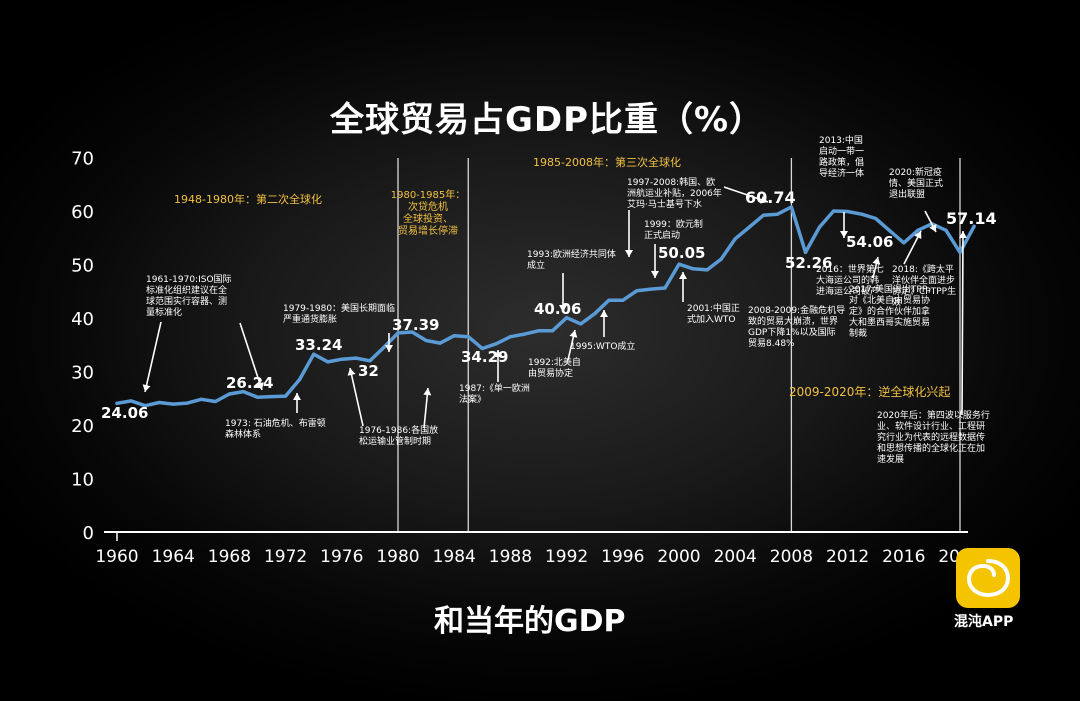 This screenshot has width=1080, height=701. What do you see at coordinates (257, 397) in the screenshot?
I see `data-point-1970` at bounding box center [257, 397].